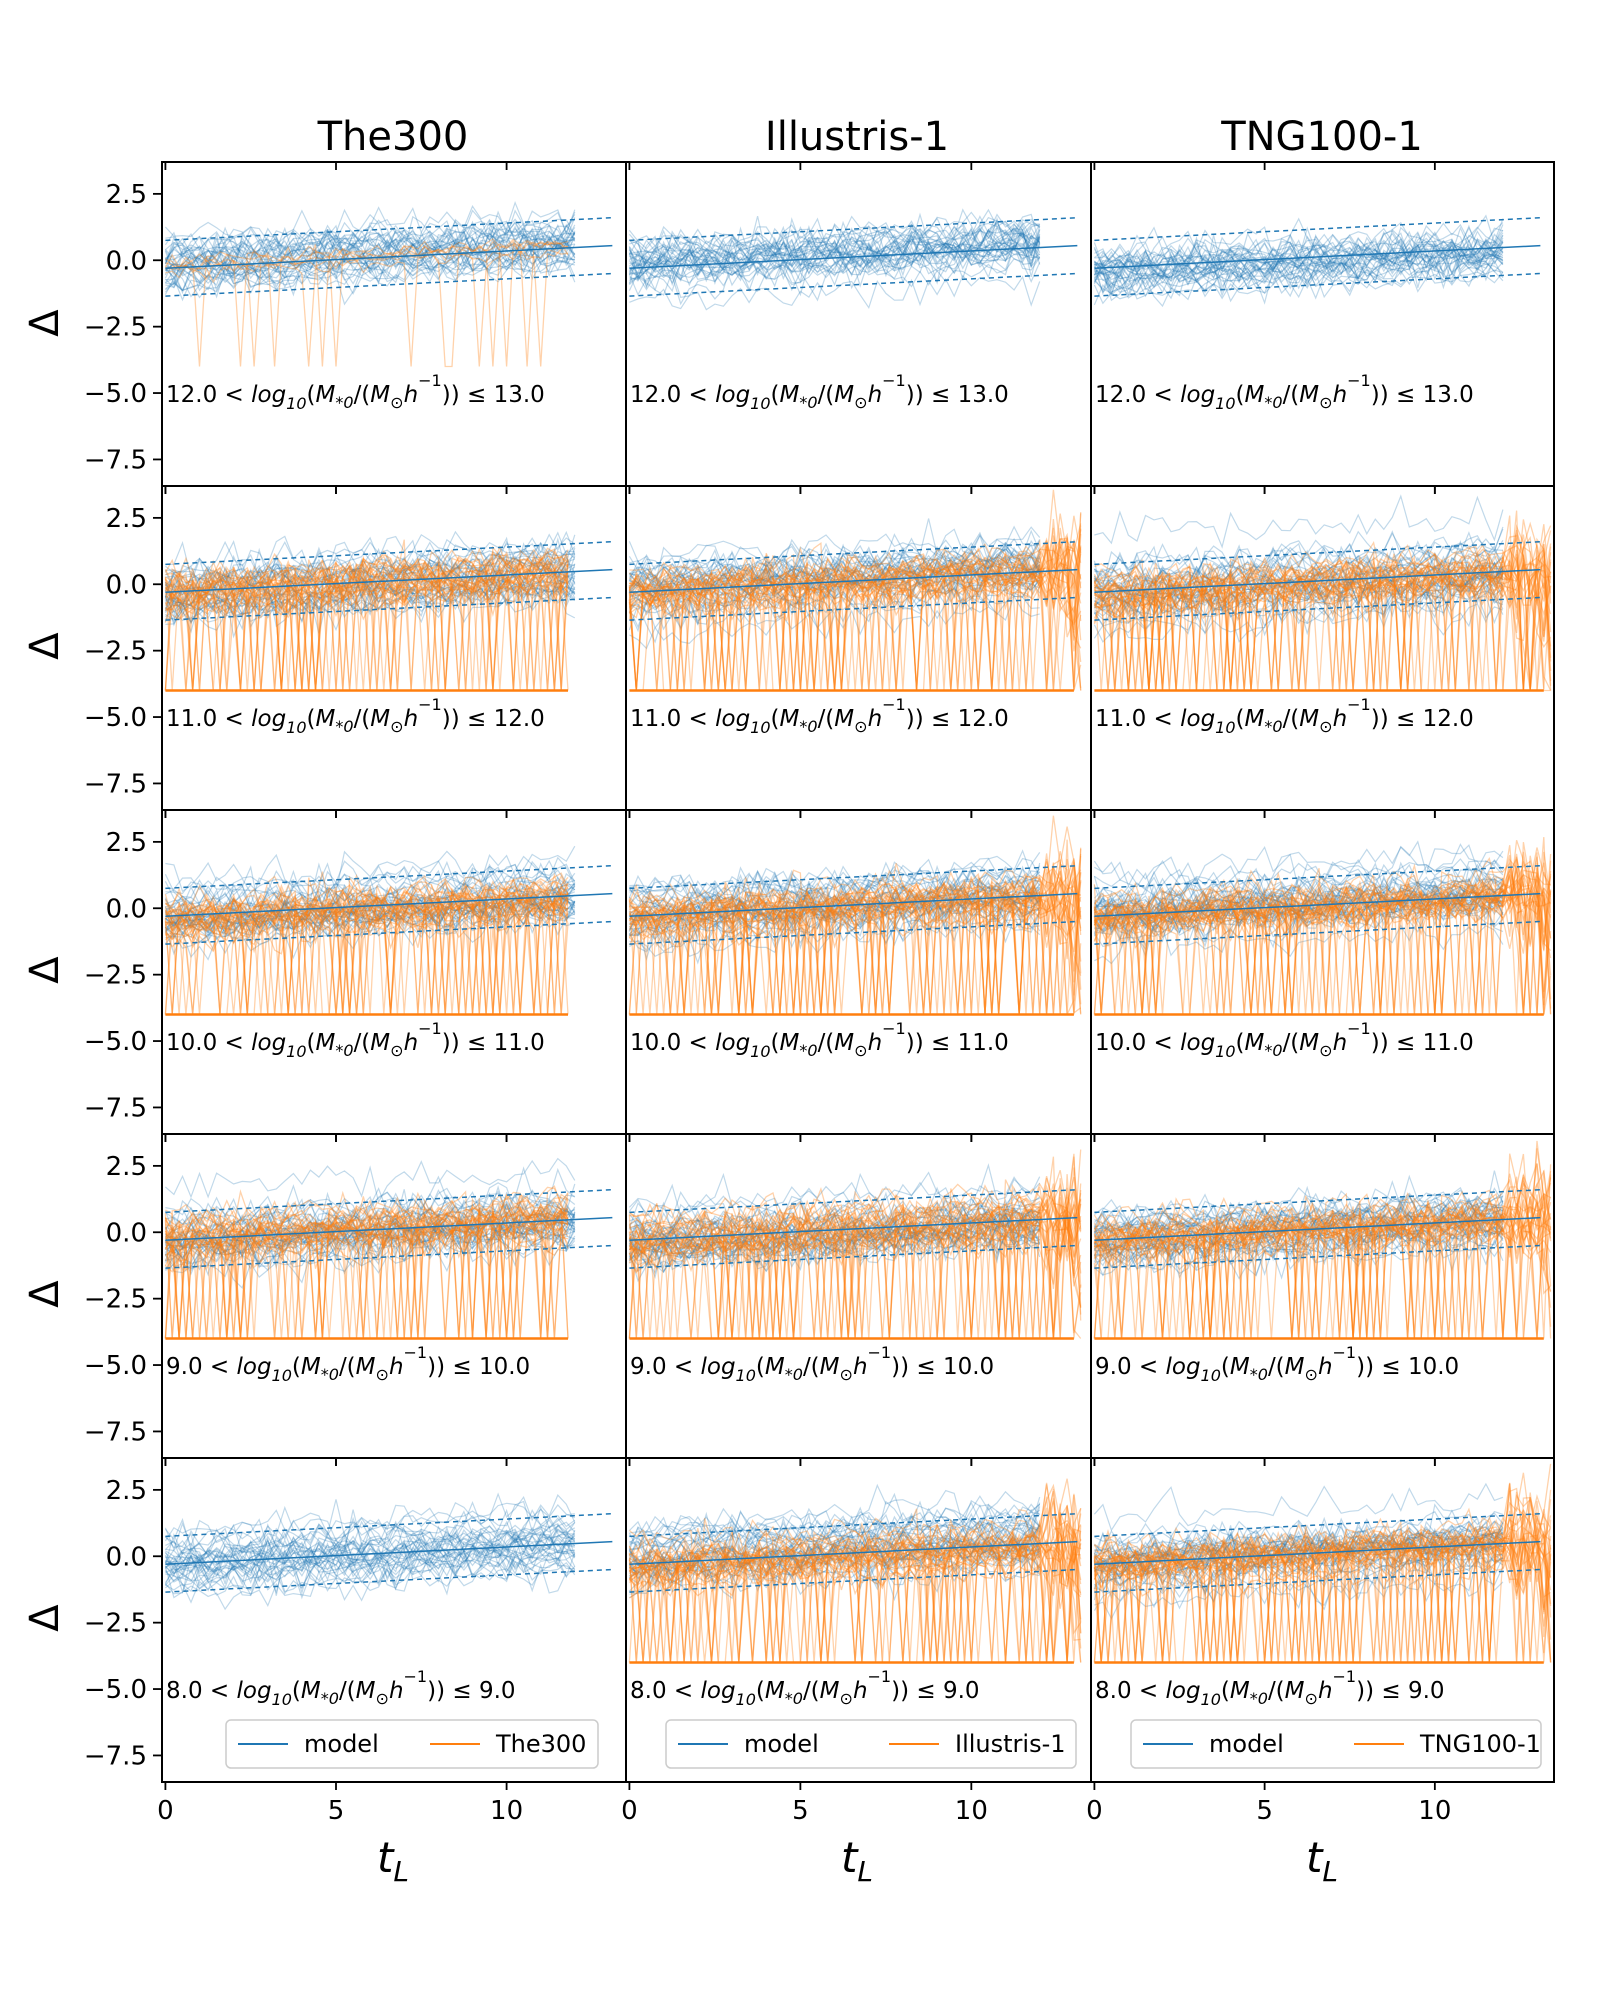  I want to click on panel-r4-c3: 9.0 < log10(M*0/(M⊙h−1)) ≤ 10.0, so click(1322, 1299).